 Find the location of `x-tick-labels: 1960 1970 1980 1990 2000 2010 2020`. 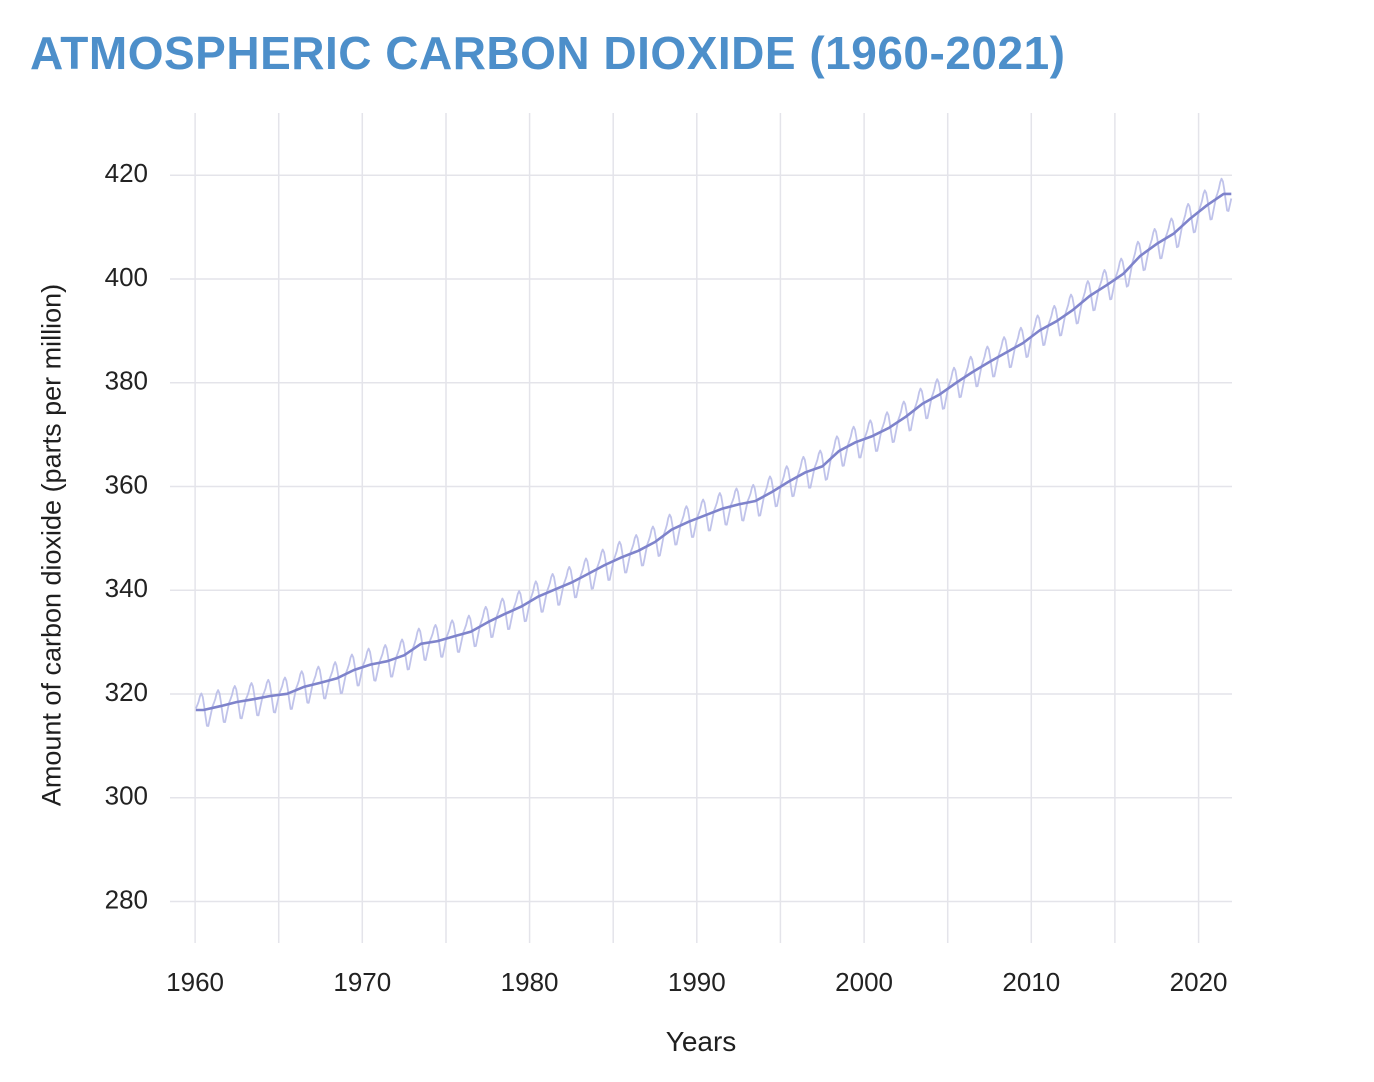

x-tick-labels: 1960 1970 1980 1990 2000 2010 2020 is located at coordinates (696, 982).